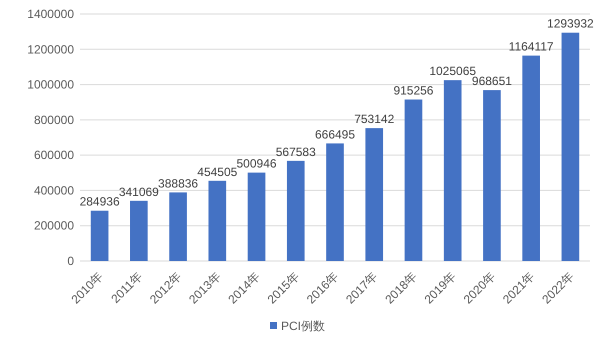  I want to click on y-tick-label: 200000, so click(54, 225).